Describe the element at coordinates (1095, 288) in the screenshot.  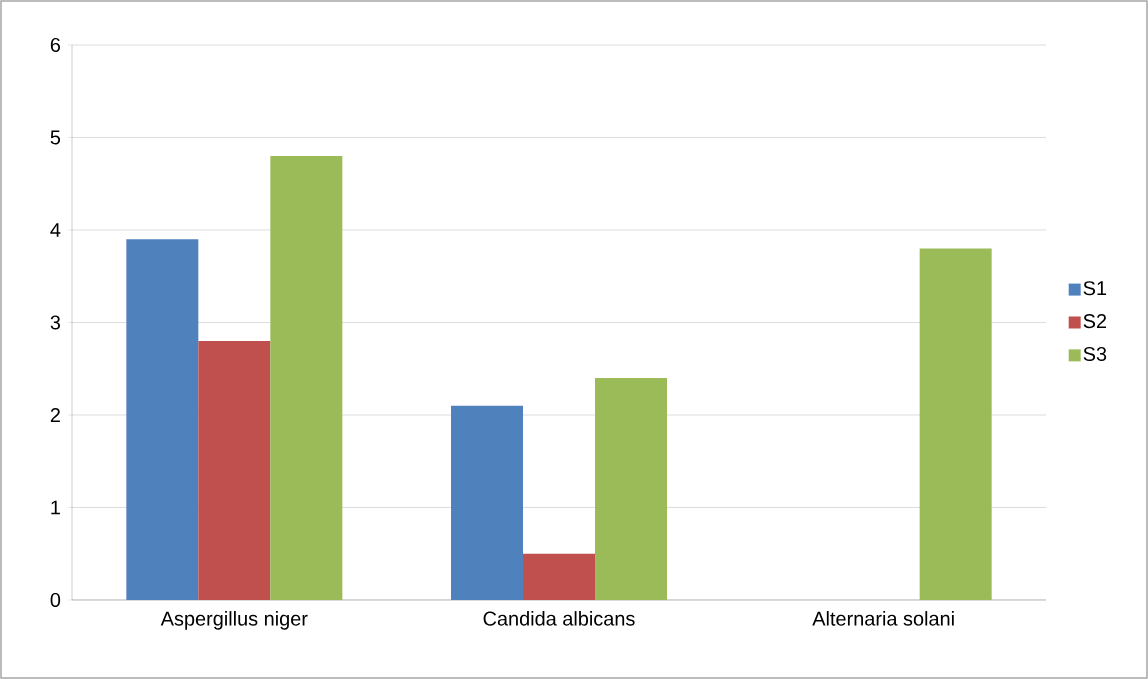
I see `legend-label: S1` at that location.